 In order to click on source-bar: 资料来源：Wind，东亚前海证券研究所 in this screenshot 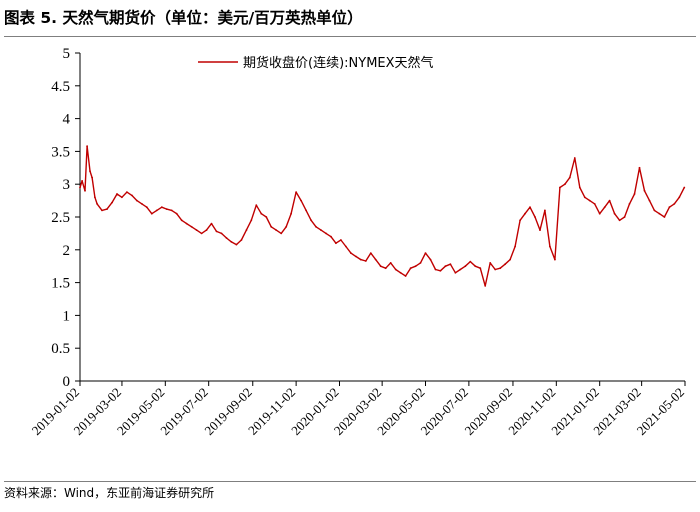, I will do `click(350, 492)`.